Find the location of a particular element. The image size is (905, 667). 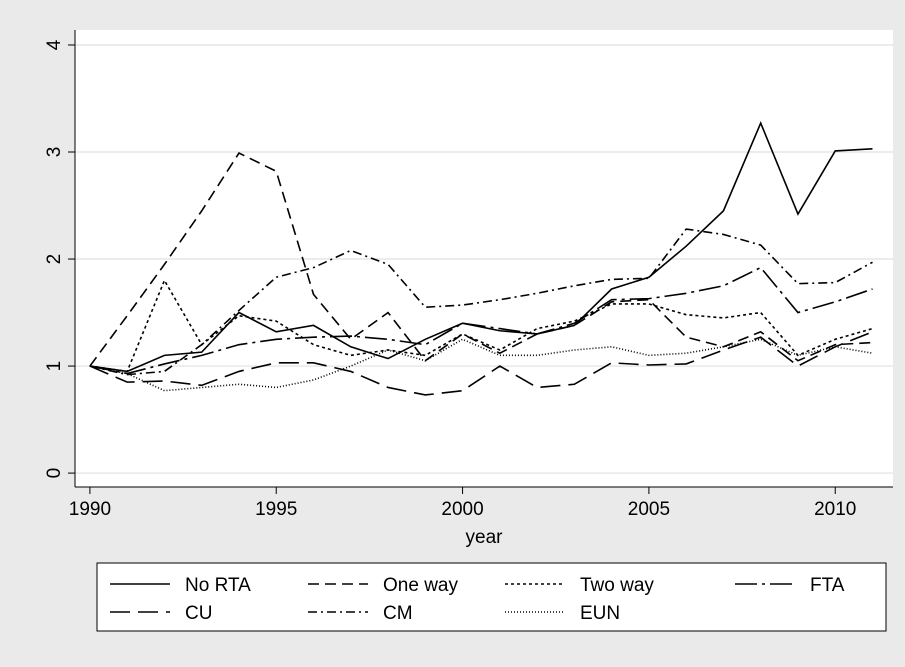

legend-label: EUN is located at coordinates (600, 613).